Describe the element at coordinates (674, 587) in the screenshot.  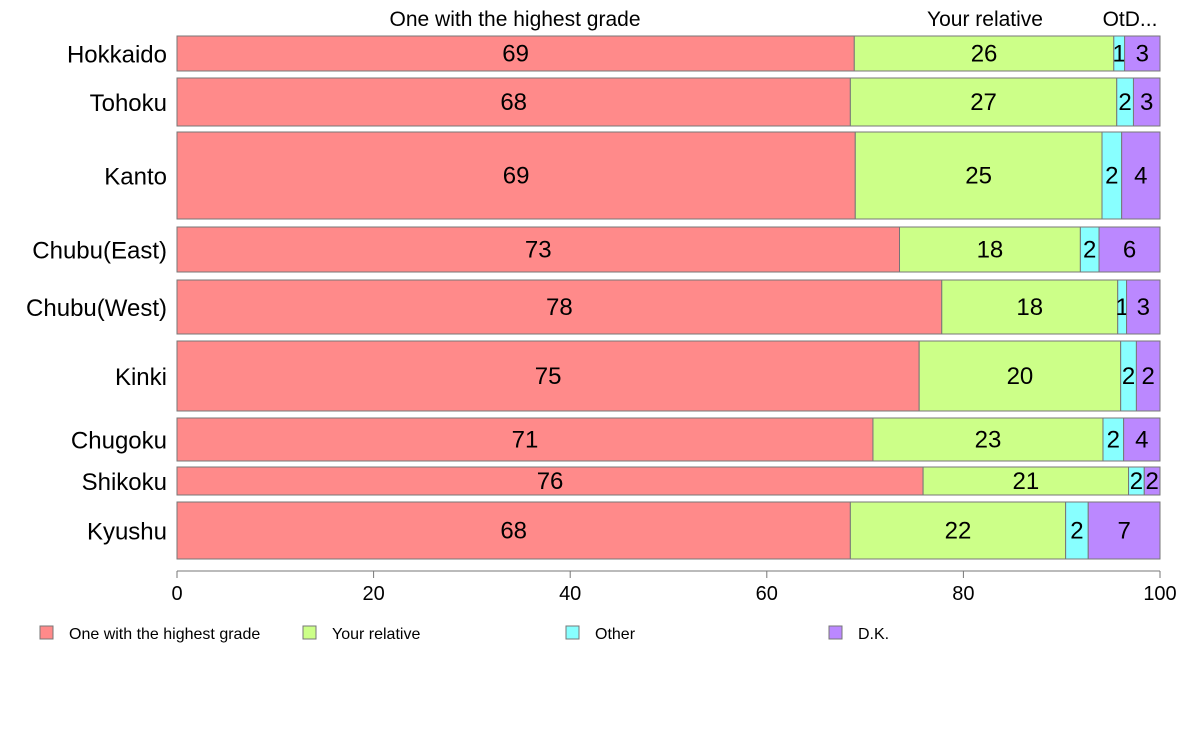
I see `x-axis: 0 20 40 60 80 100` at that location.